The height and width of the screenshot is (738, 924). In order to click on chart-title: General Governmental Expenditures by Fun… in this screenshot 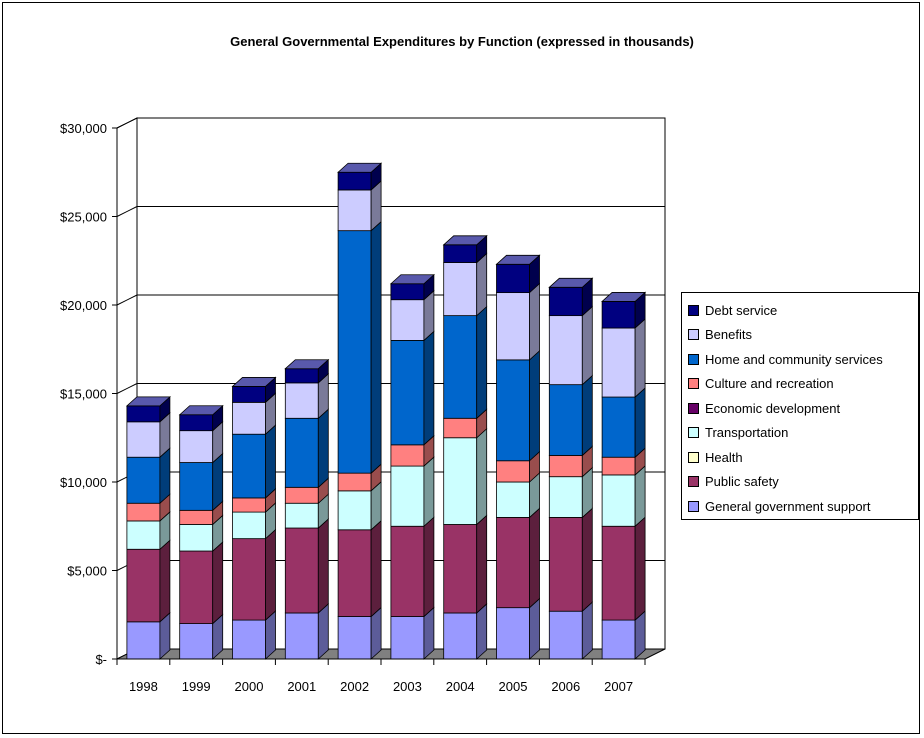, I will do `click(462, 41)`.